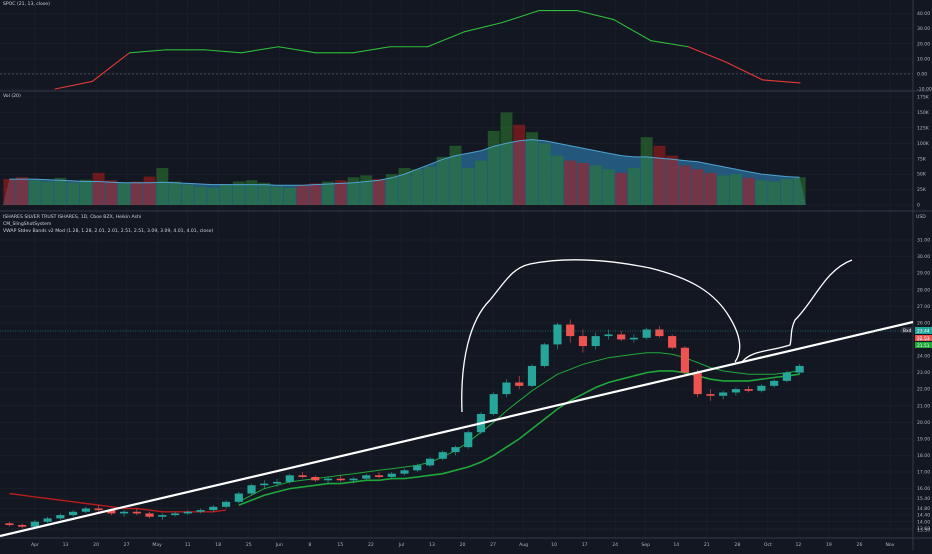 The height and width of the screenshot is (554, 932). Describe the element at coordinates (922, 175) in the screenshot. I see `volume-tick-label: 50K` at that location.